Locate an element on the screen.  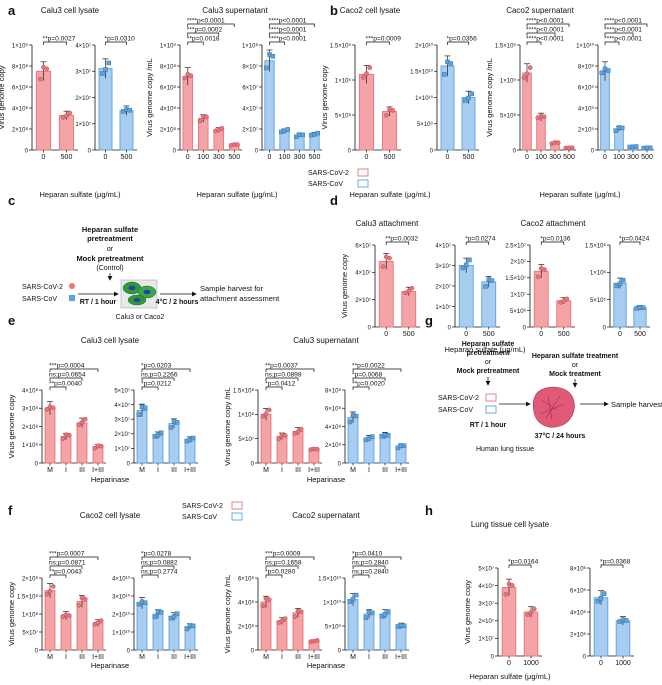
y-axis-label: Virus genome copy is located at coordinates (11, 426).